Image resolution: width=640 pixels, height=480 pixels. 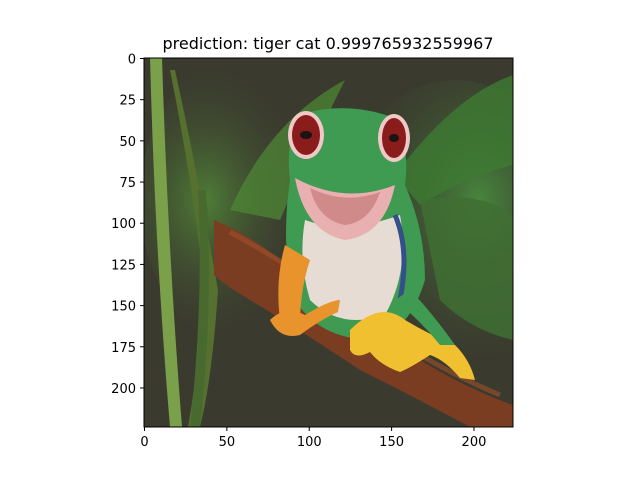 What do you see at coordinates (227, 442) in the screenshot?
I see `x-tick-label: 50` at bounding box center [227, 442].